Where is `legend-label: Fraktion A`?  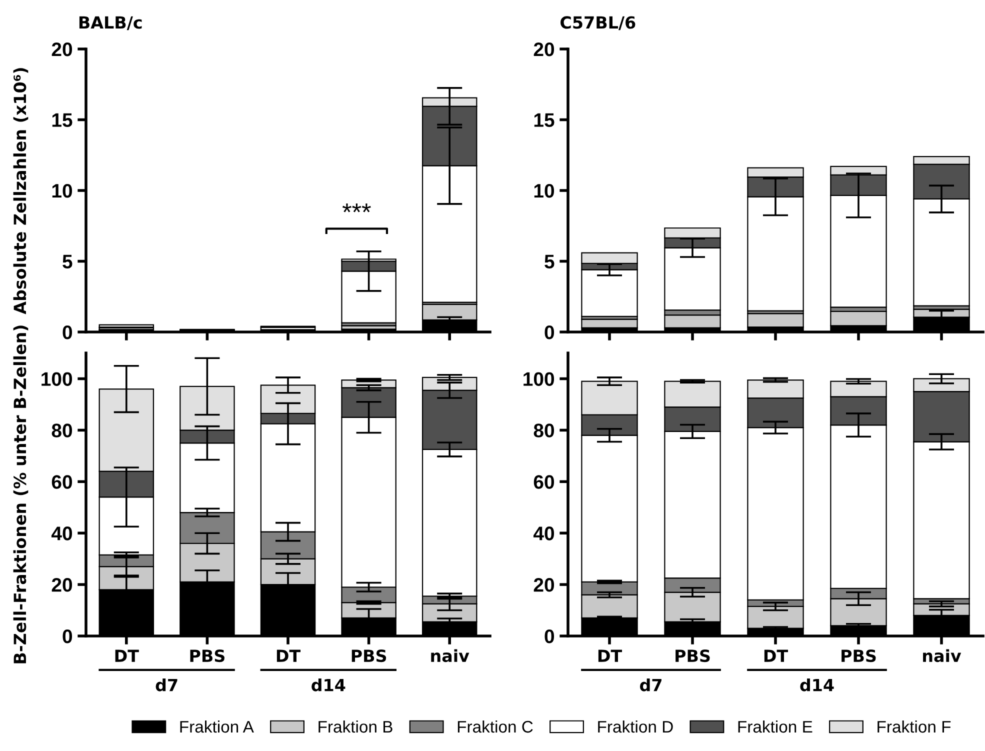
legend-label: Fraktion A is located at coordinates (217, 726).